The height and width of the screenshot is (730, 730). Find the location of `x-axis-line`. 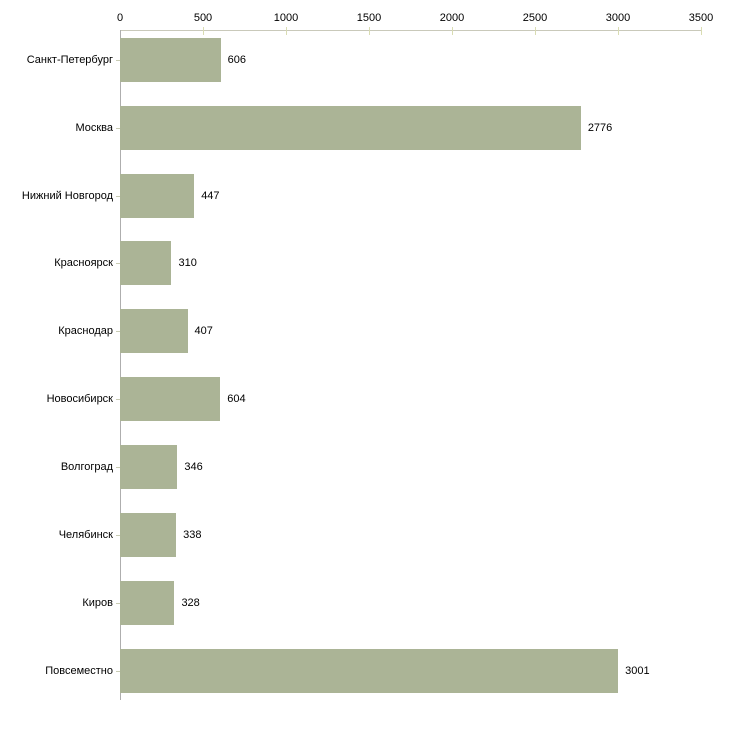

x-axis-line is located at coordinates (411, 30).